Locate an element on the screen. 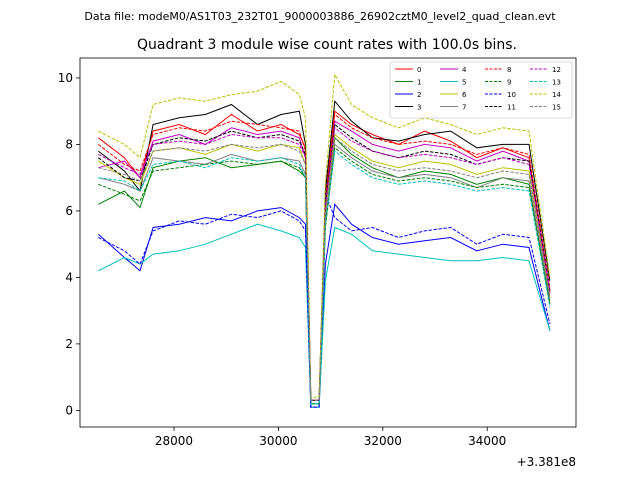  legend-label-3: 3 is located at coordinates (419, 108).